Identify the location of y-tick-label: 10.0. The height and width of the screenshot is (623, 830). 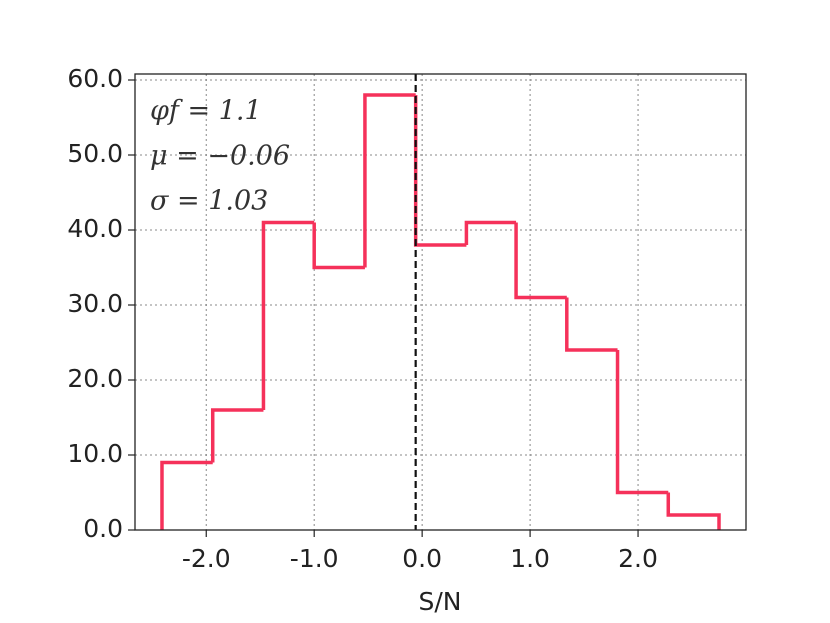
(95, 453).